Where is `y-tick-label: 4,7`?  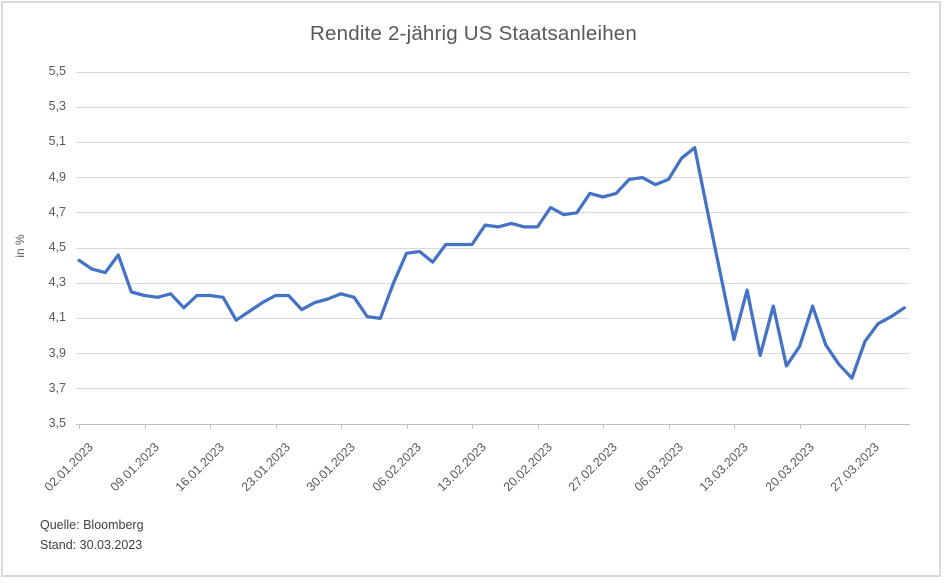
y-tick-label: 4,7 is located at coordinates (57, 211).